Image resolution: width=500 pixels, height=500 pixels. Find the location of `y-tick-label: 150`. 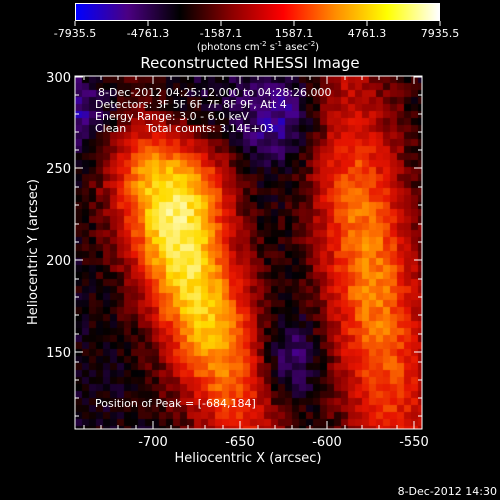

y-tick-label: 150 is located at coordinates (58, 353).